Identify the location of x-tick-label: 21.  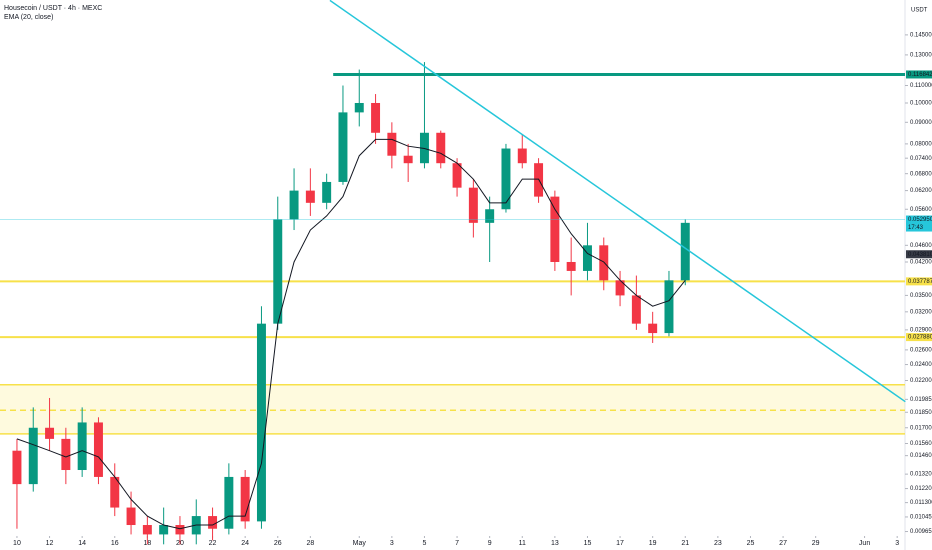
(685, 543).